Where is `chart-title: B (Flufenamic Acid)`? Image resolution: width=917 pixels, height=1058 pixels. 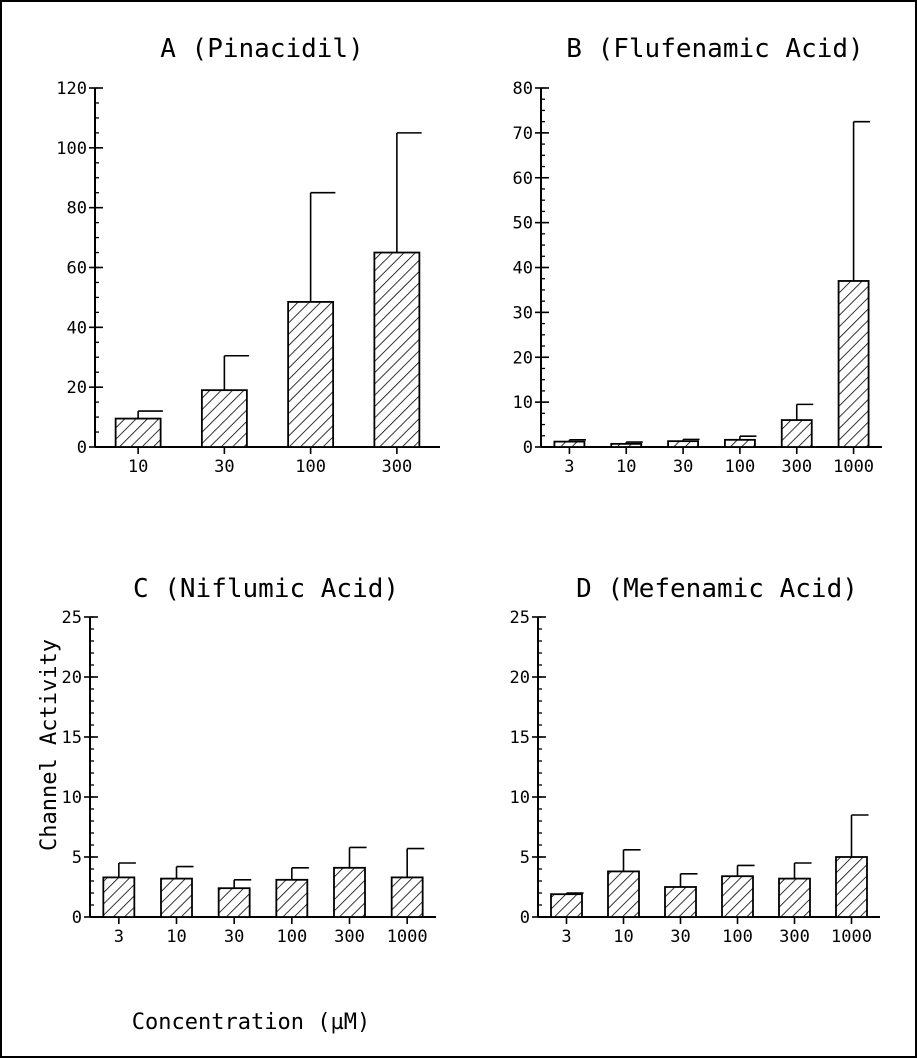 chart-title: B (Flufenamic Acid) is located at coordinates (714, 49).